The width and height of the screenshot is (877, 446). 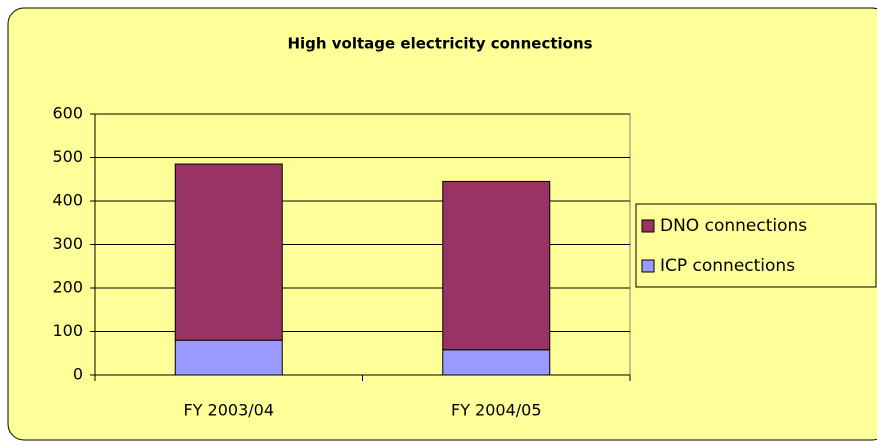 What do you see at coordinates (67, 200) in the screenshot?
I see `y-tick-label: 400` at bounding box center [67, 200].